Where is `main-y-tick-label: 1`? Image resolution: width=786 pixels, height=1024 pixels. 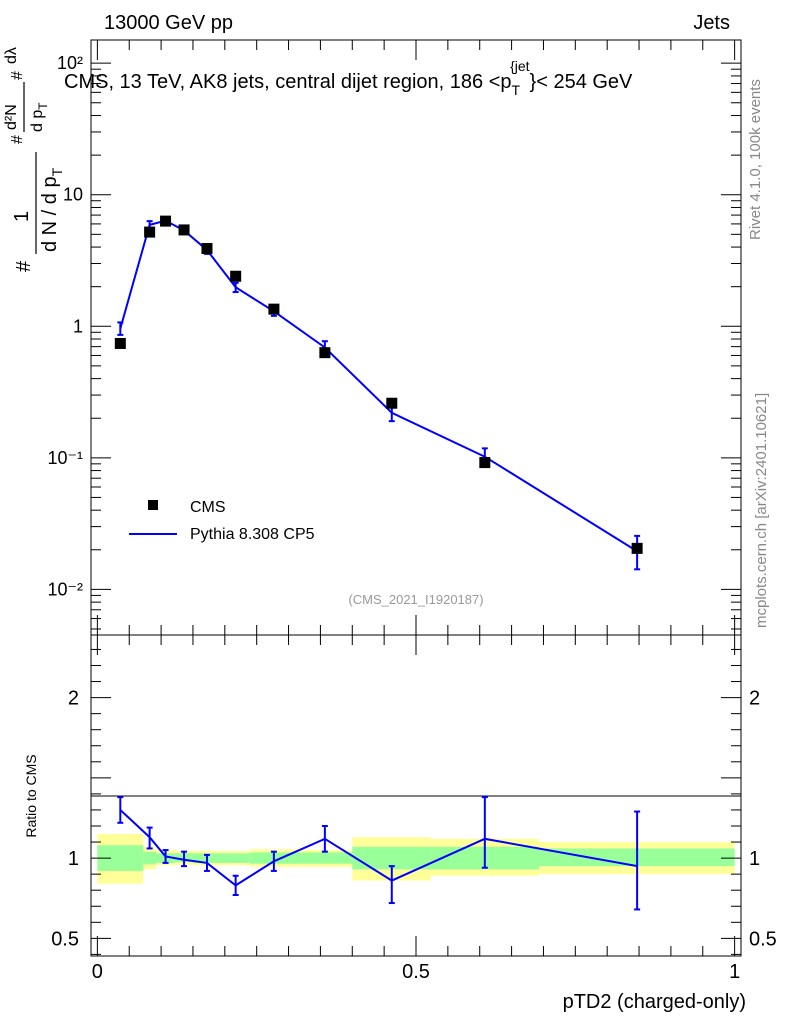 main-y-tick-label: 1 is located at coordinates (78, 326).